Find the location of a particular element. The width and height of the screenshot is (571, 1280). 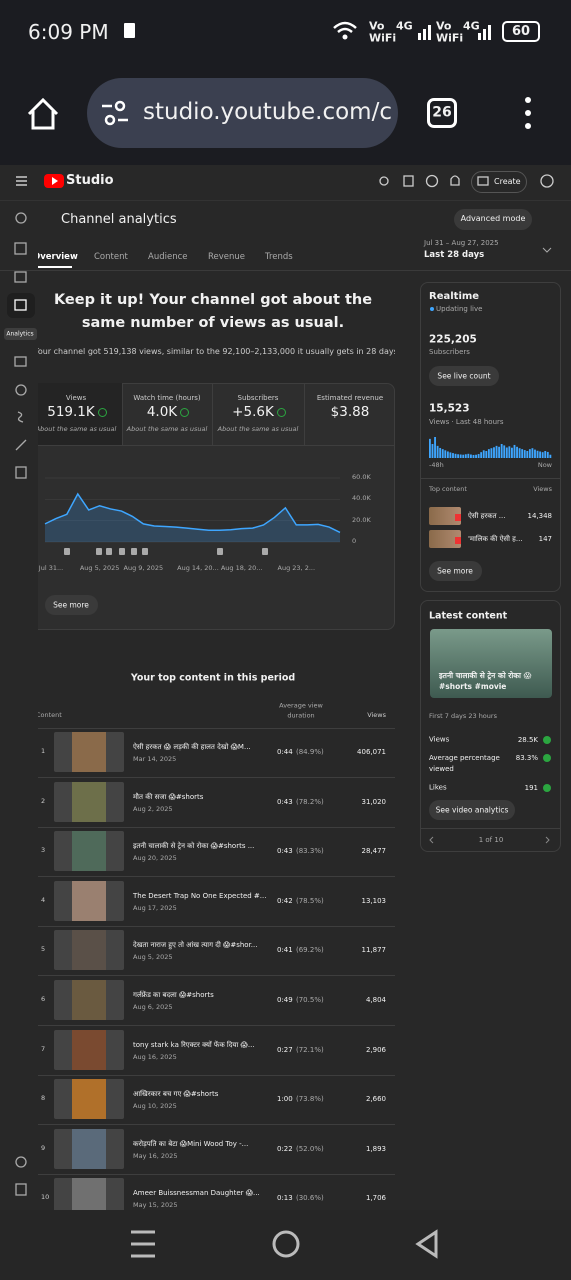

analytics-label: See video analytics is located at coordinates (472, 810).